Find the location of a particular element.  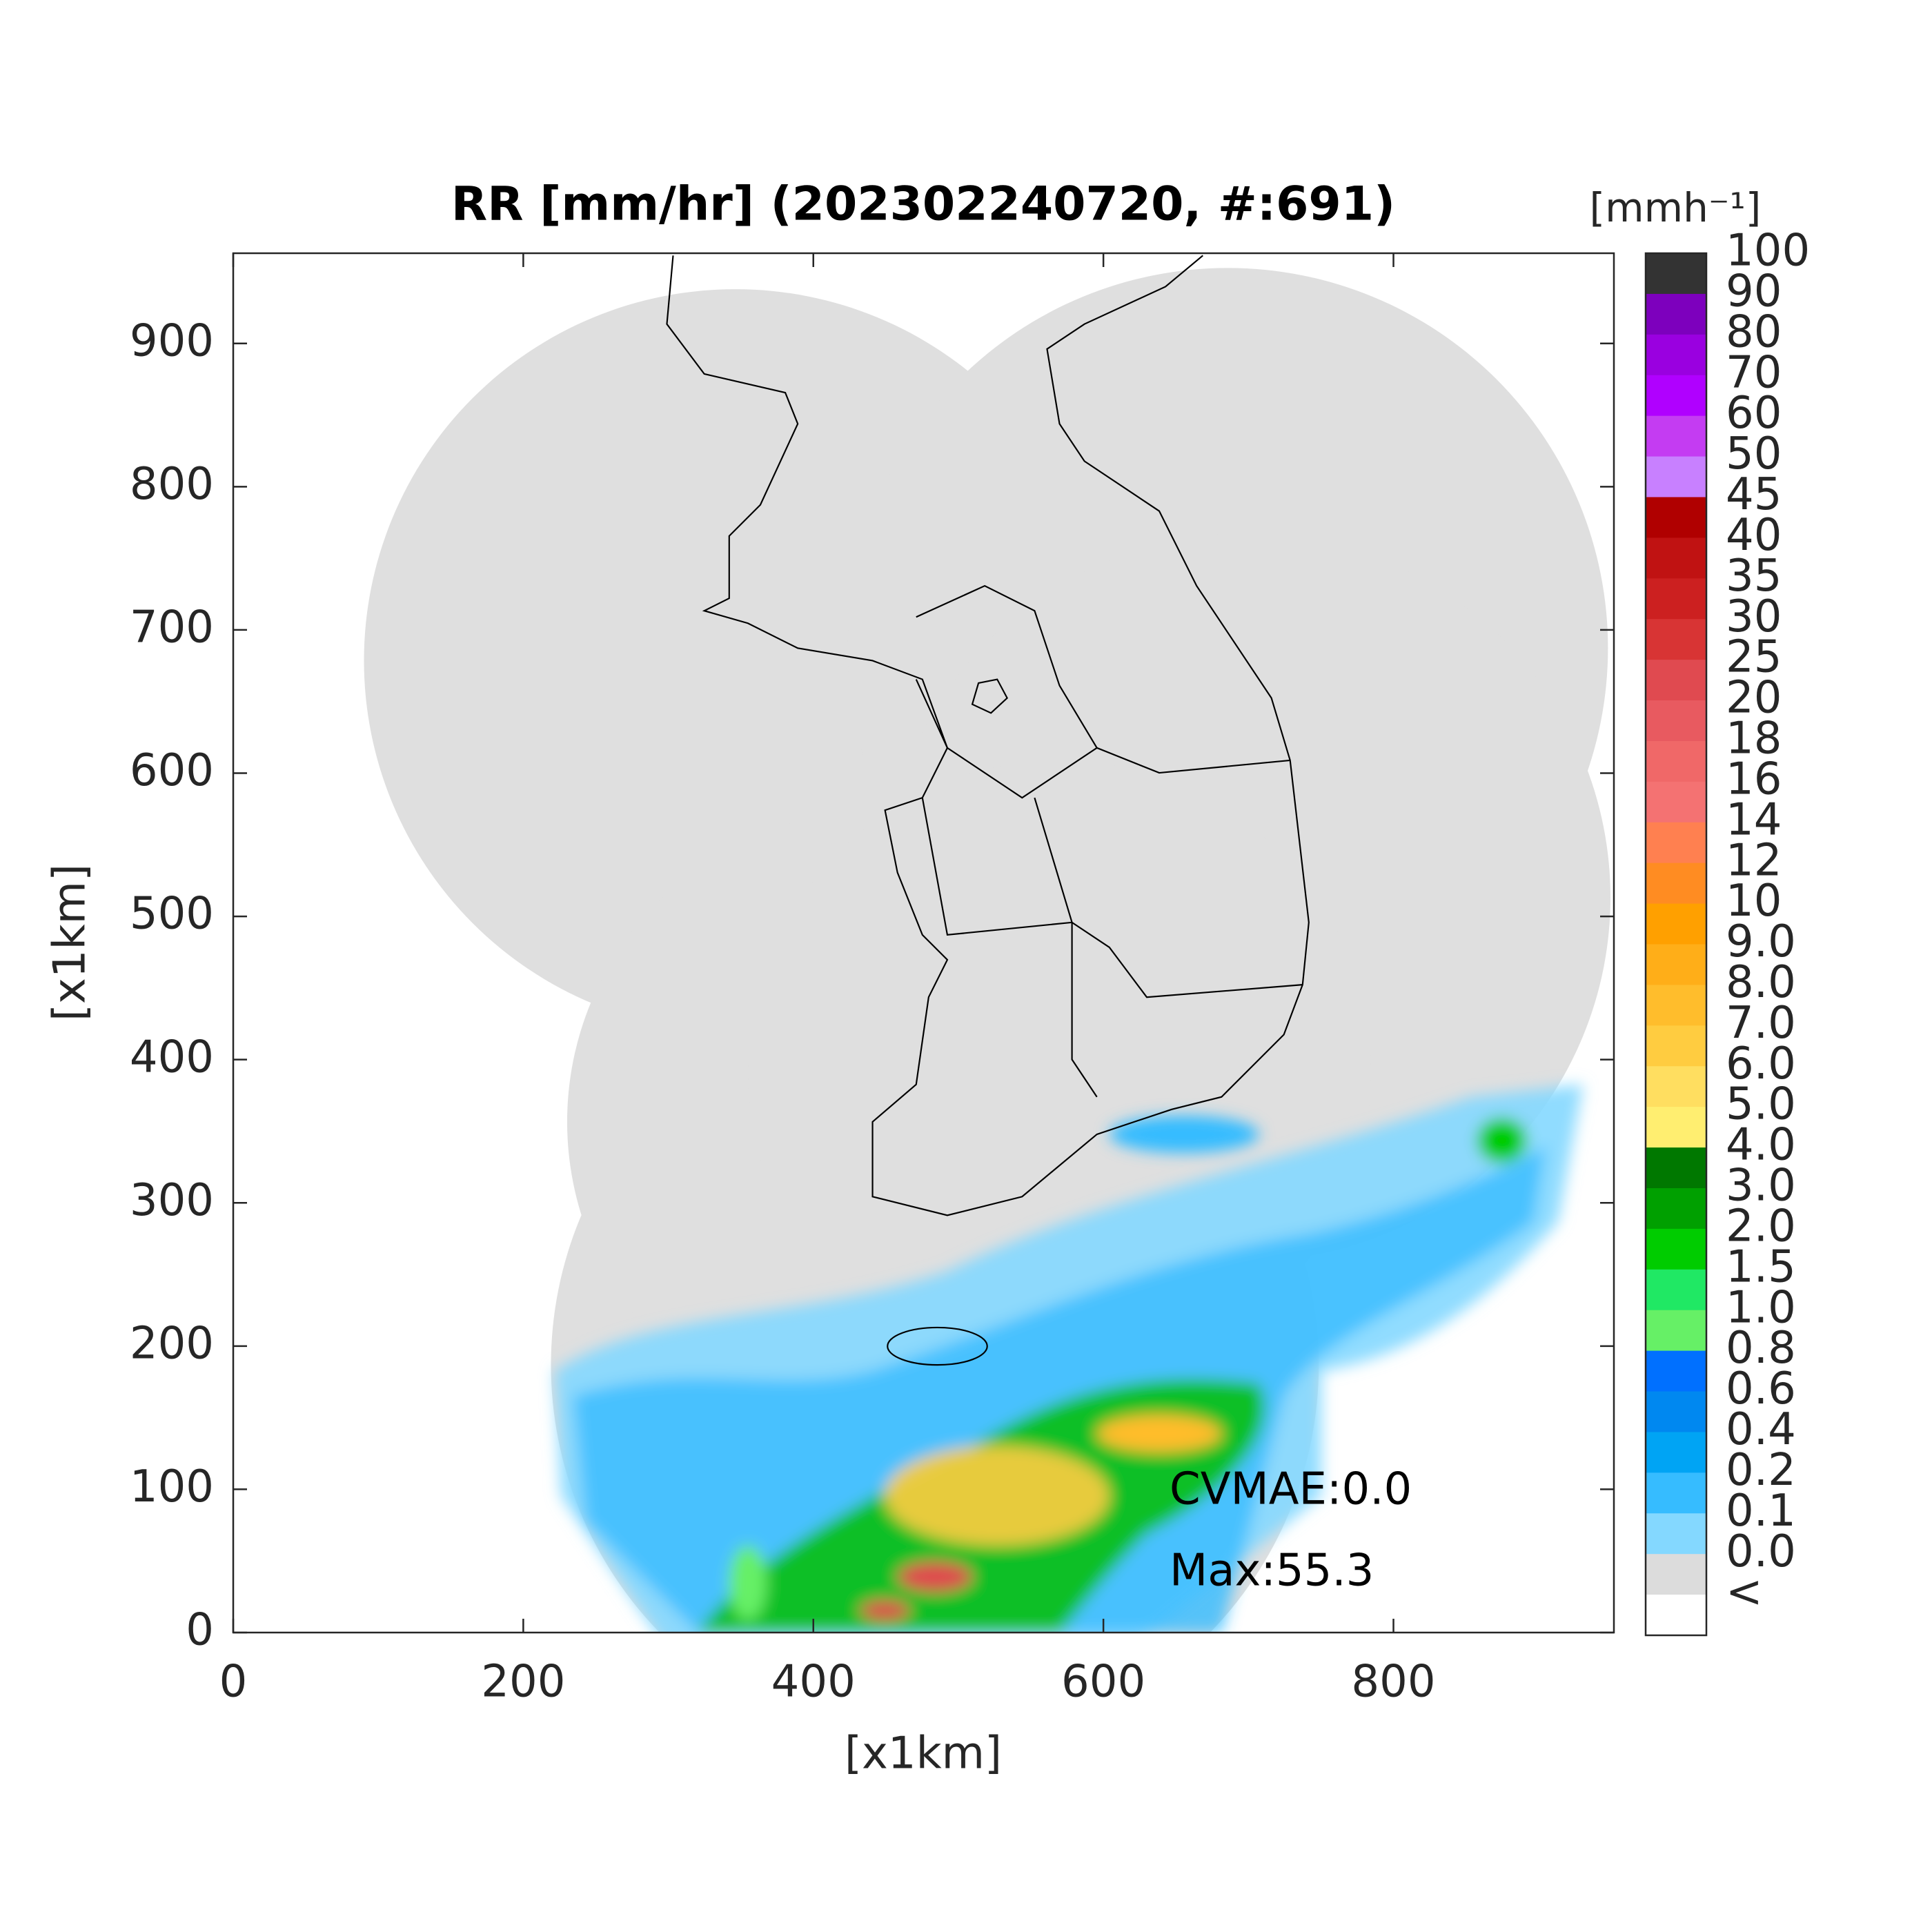

colorbar-label: 1.0 is located at coordinates (1761, 1307).